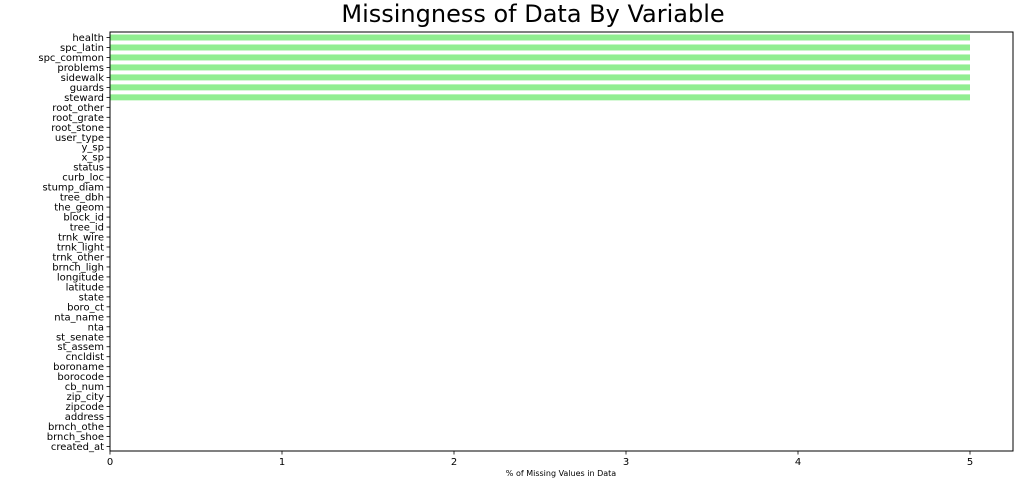  I want to click on bar-guards, so click(540, 87).